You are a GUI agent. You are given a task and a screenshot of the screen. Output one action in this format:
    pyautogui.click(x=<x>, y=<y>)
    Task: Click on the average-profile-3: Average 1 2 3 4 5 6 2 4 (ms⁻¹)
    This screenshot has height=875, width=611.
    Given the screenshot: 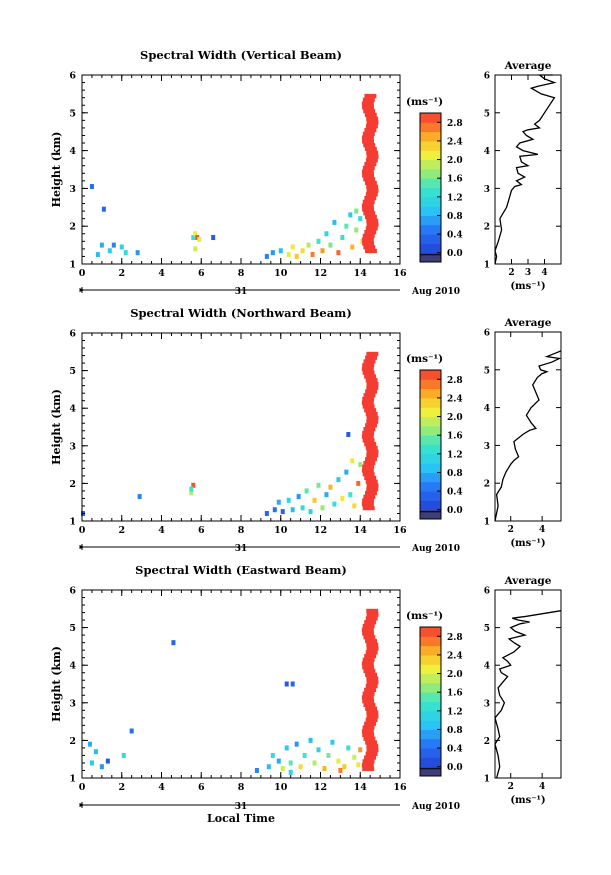 What is the action you would take?
    pyautogui.click(x=523, y=690)
    